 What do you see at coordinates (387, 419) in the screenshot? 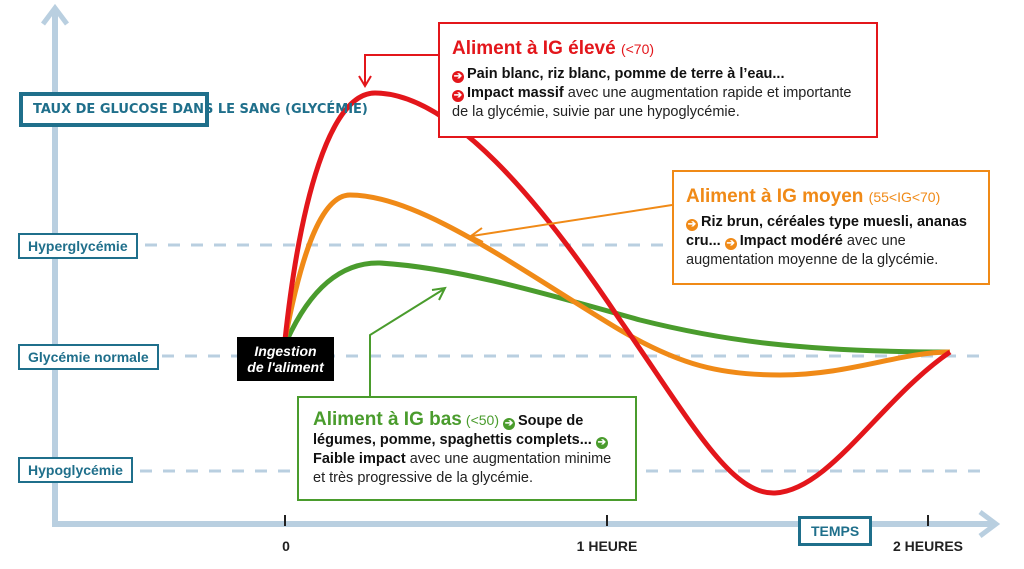
I see `low-title: Aliment à IG bas` at bounding box center [387, 419].